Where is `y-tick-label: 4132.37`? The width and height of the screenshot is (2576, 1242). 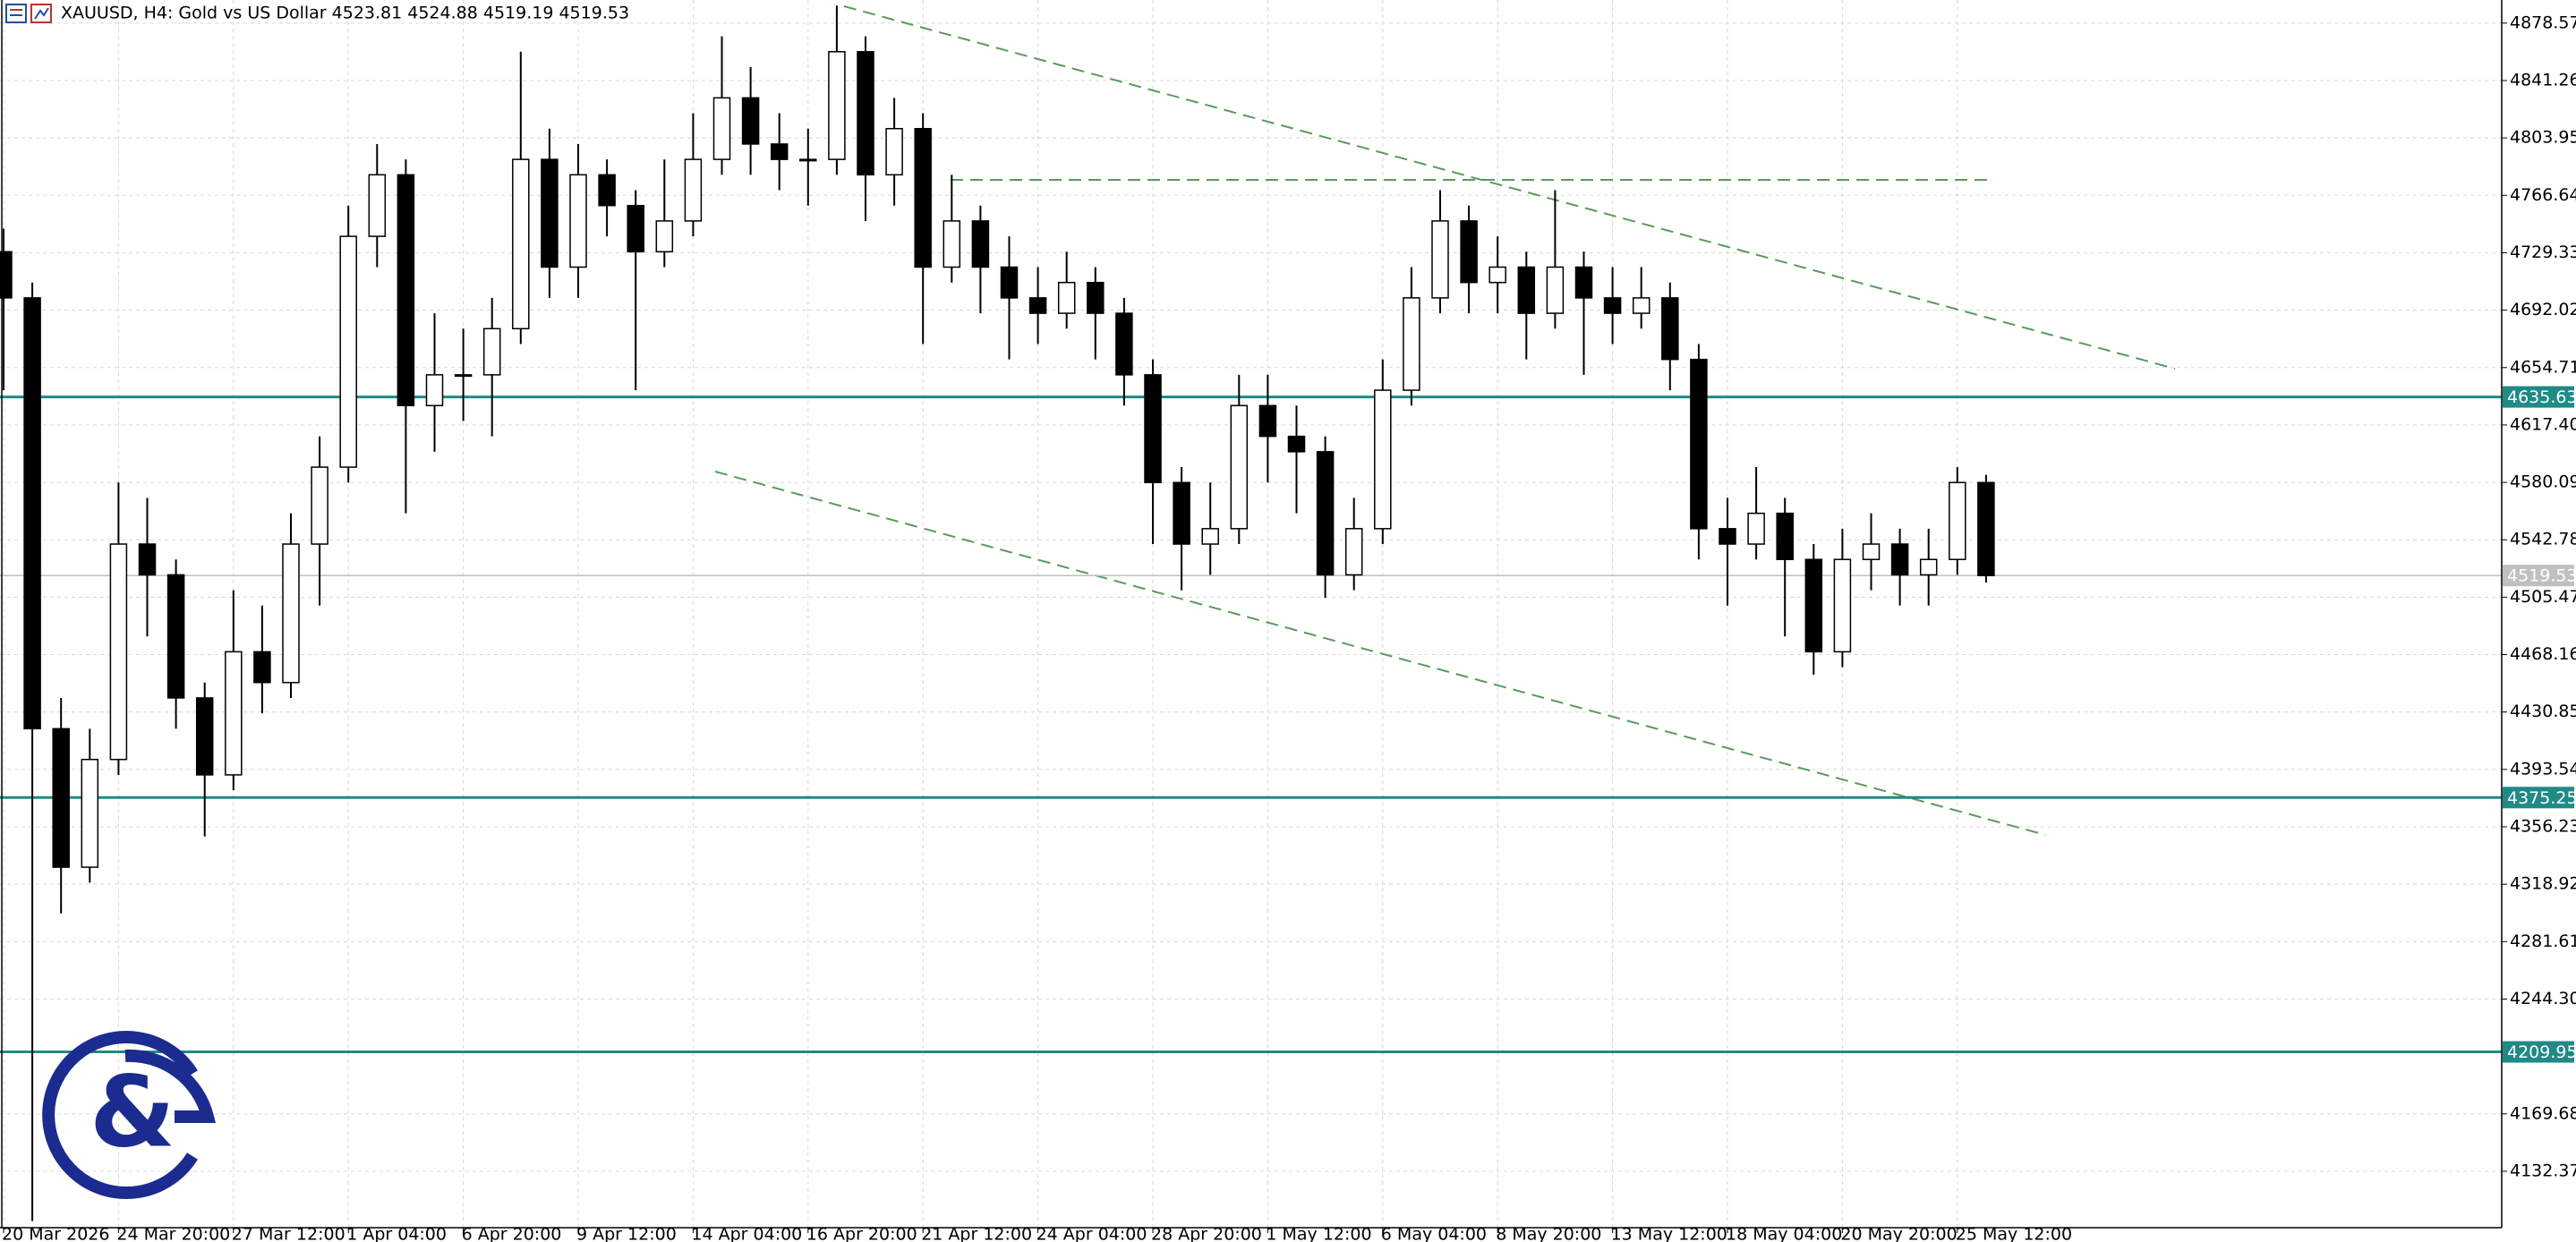 y-tick-label: 4132.37 is located at coordinates (2543, 1171).